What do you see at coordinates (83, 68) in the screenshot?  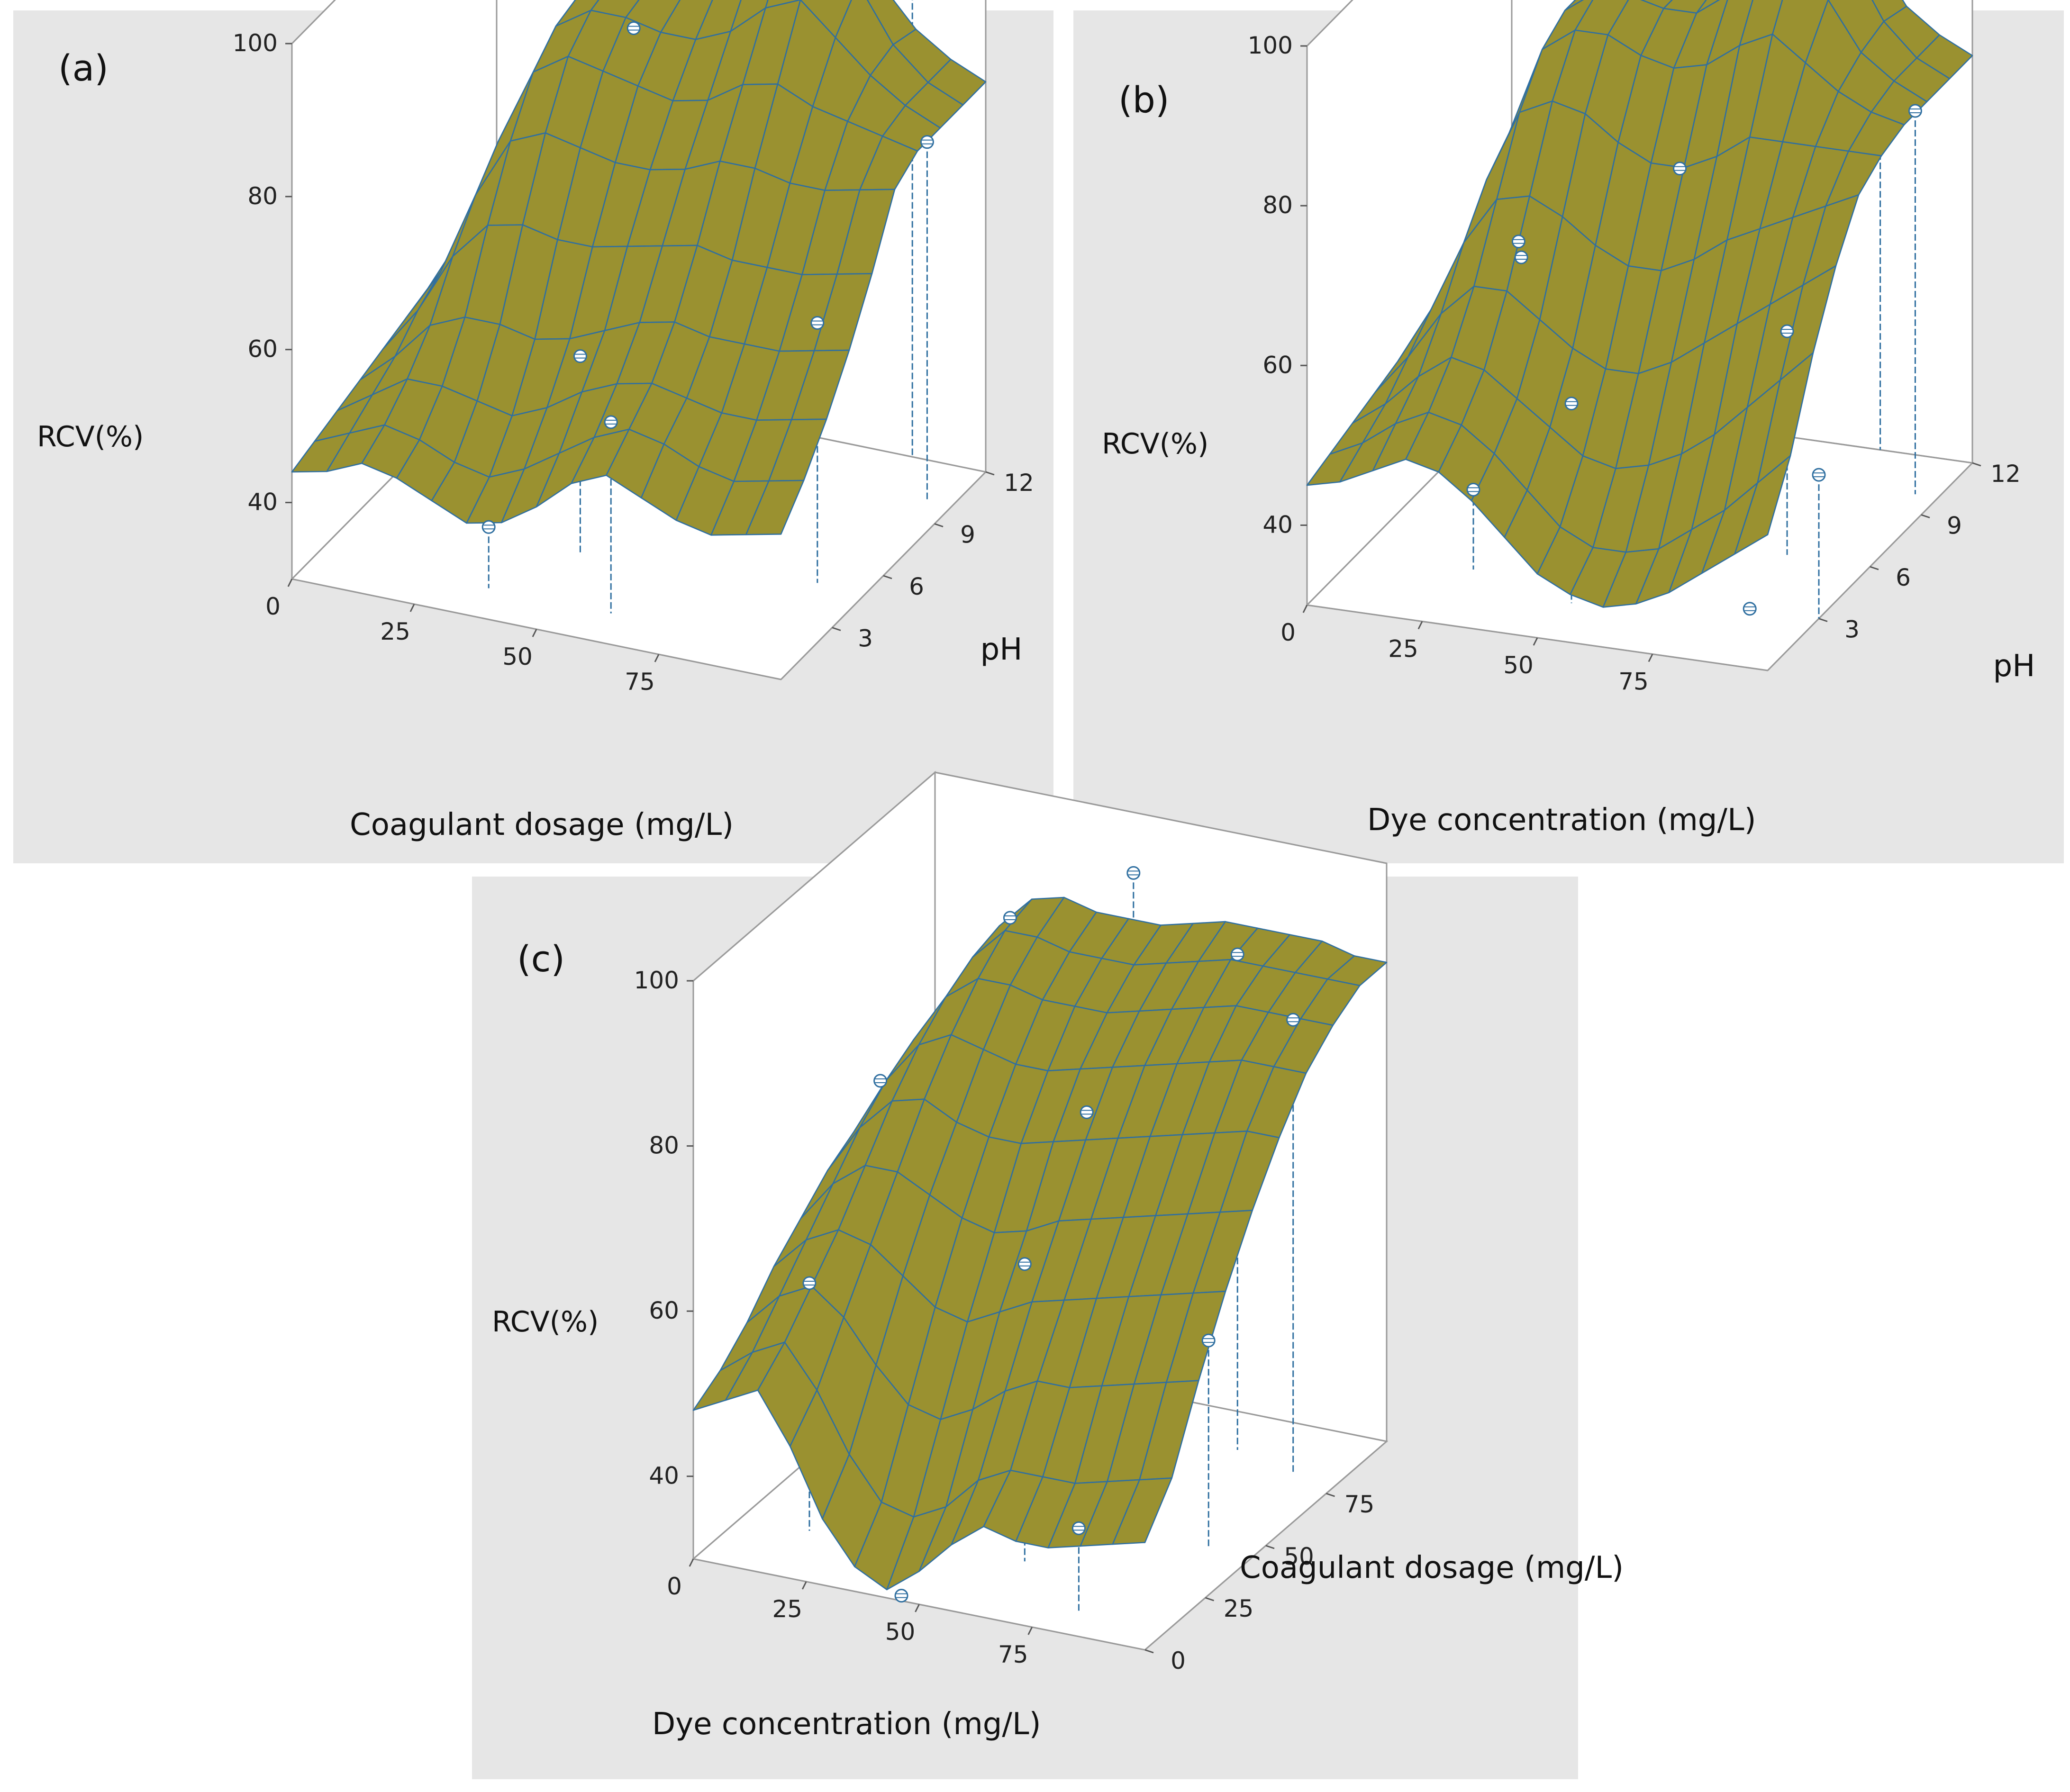 I see `panel-label: (a)` at bounding box center [83, 68].